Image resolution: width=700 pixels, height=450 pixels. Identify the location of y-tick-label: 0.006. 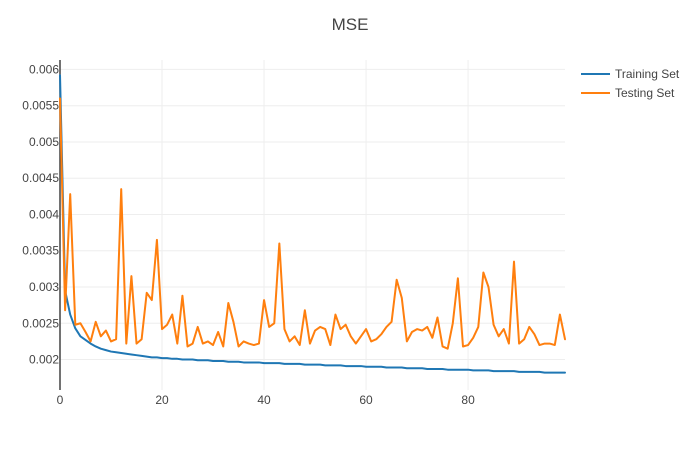
(44, 69).